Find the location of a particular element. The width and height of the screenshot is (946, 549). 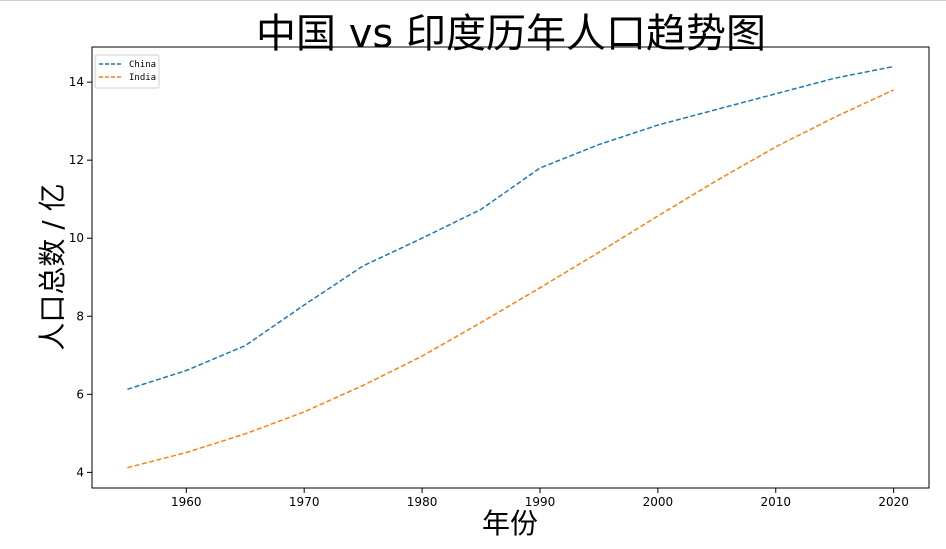

y-tick-label: 8 is located at coordinates (80, 316).